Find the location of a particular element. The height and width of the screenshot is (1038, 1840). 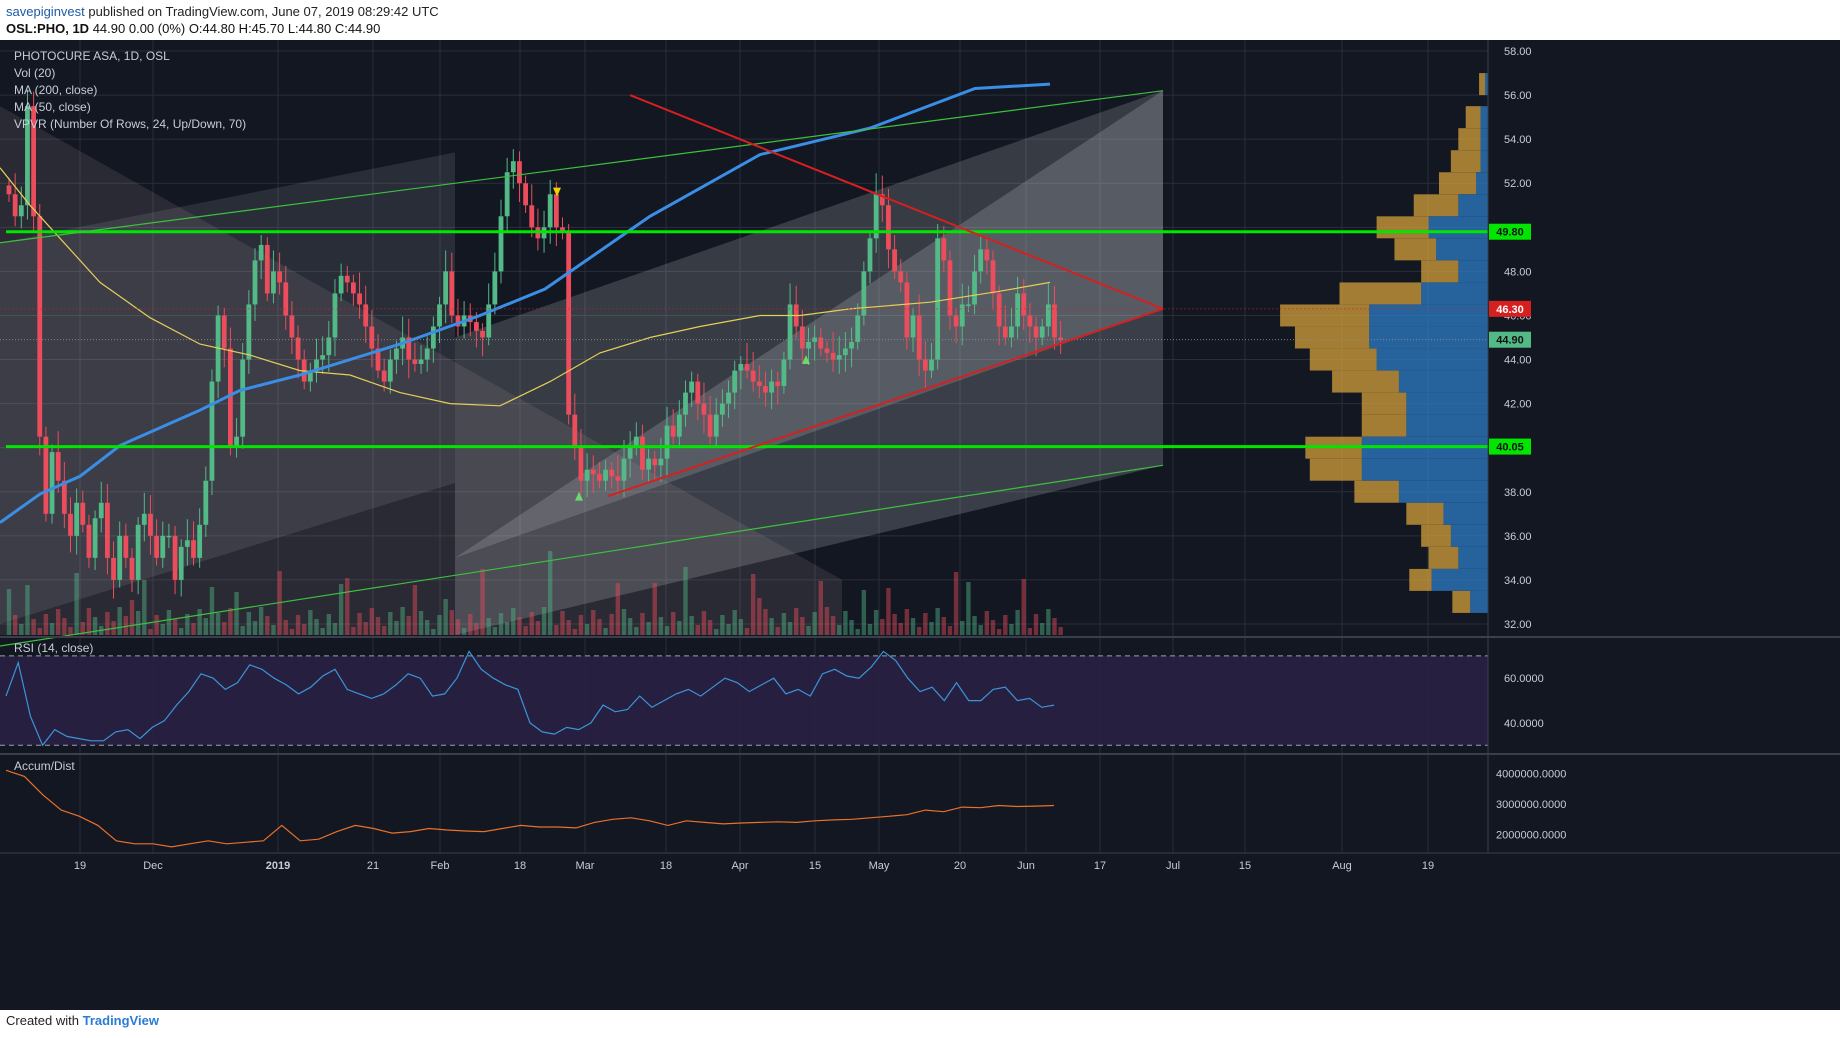

channel-upper-line is located at coordinates (582, 167).